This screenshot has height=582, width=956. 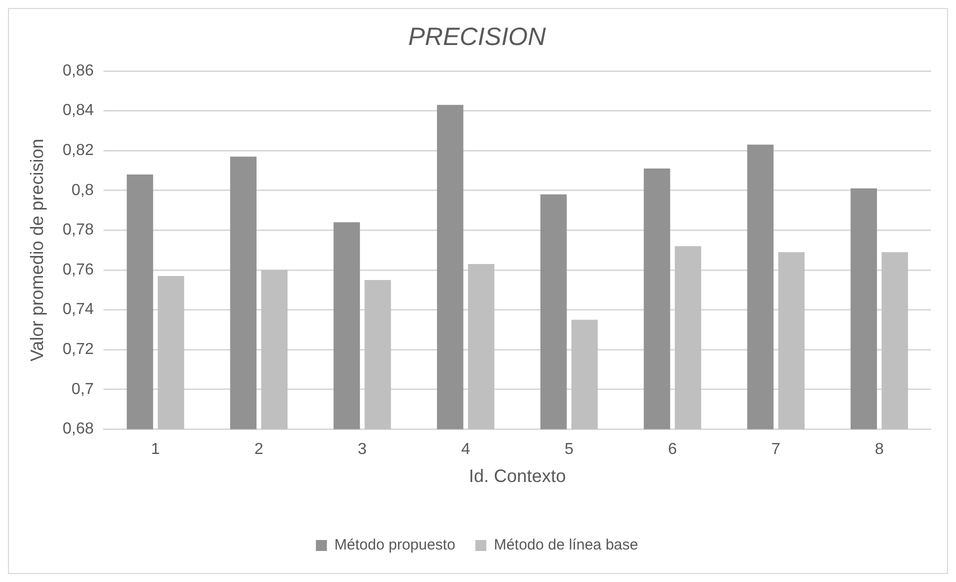 What do you see at coordinates (259, 449) in the screenshot?
I see `x-tick-label: 2` at bounding box center [259, 449].